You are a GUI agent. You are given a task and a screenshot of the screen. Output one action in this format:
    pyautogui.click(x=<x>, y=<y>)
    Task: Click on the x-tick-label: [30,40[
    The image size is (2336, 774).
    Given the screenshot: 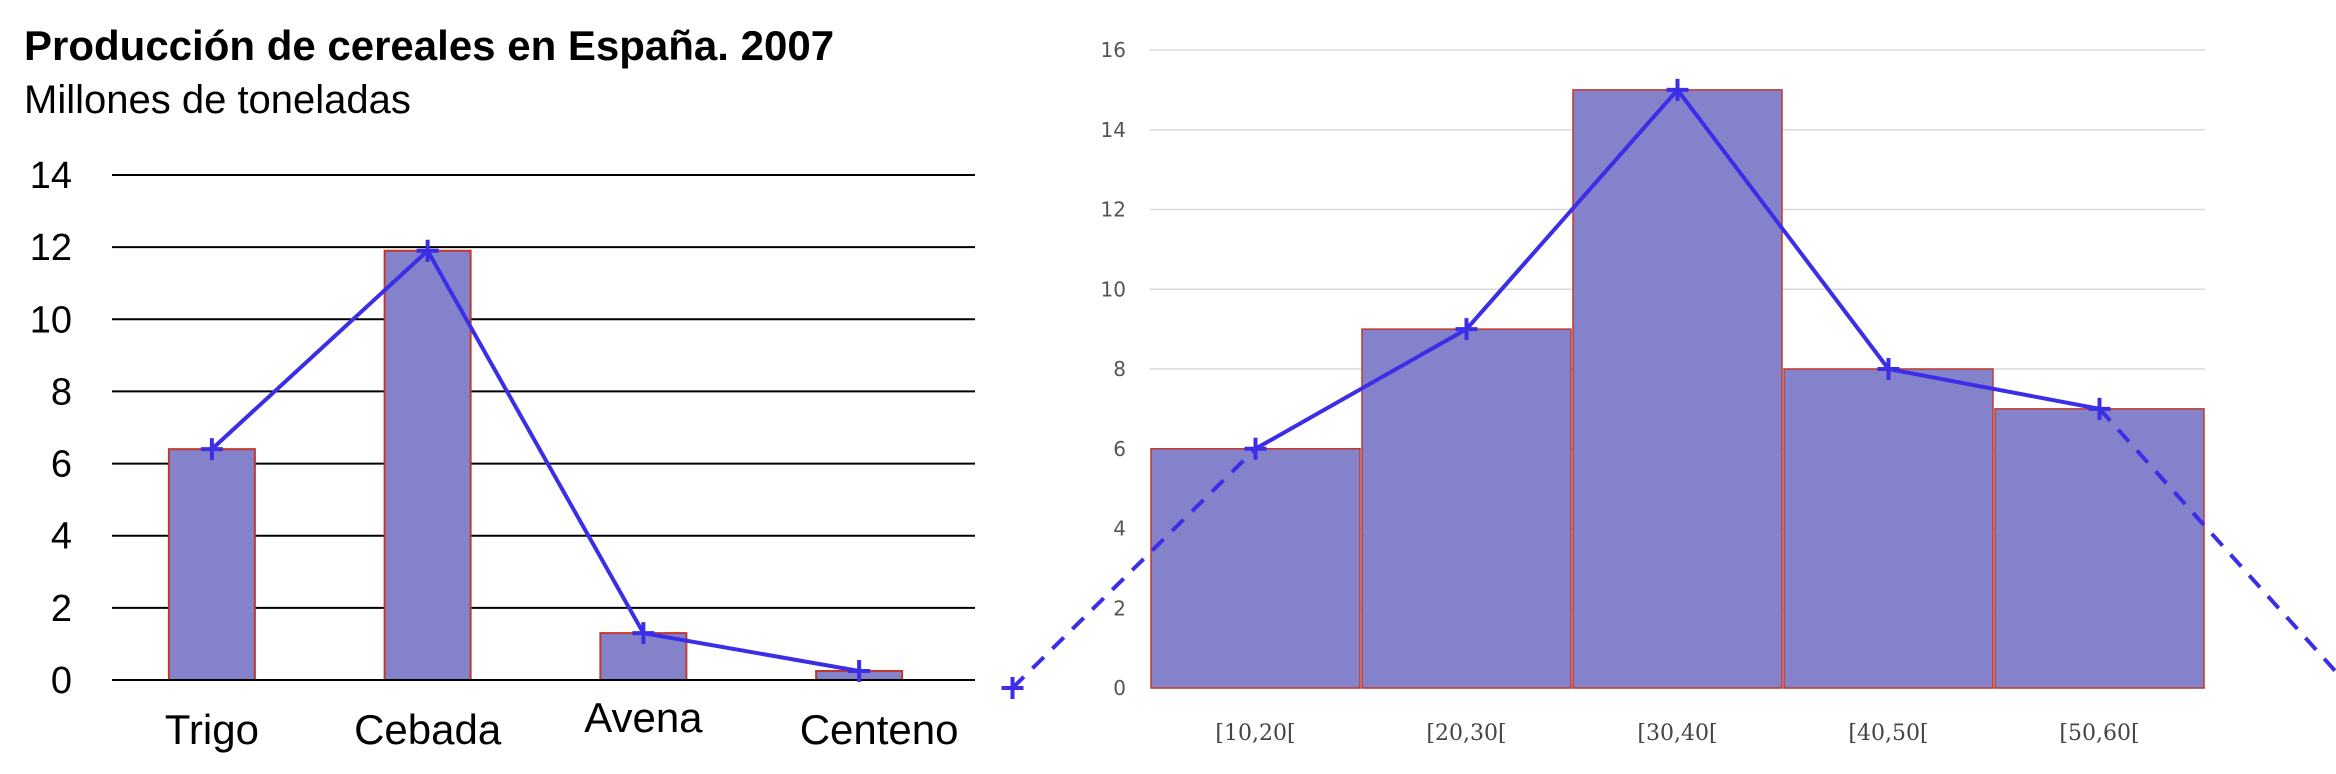 What is the action you would take?
    pyautogui.click(x=1677, y=733)
    